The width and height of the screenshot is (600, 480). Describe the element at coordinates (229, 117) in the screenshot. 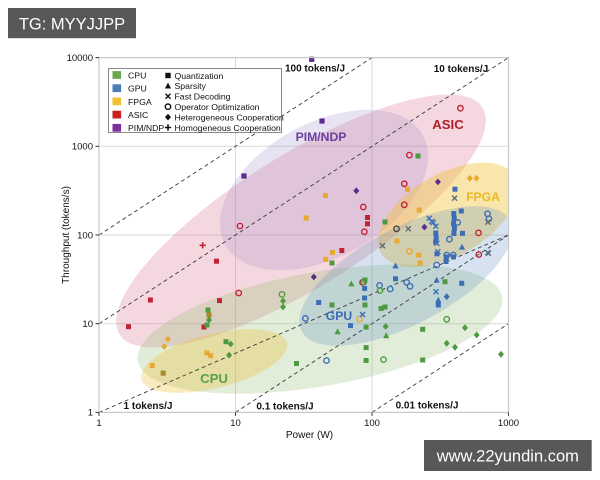

I see `svg-text: Heterogeneous Cooperation` at that location.